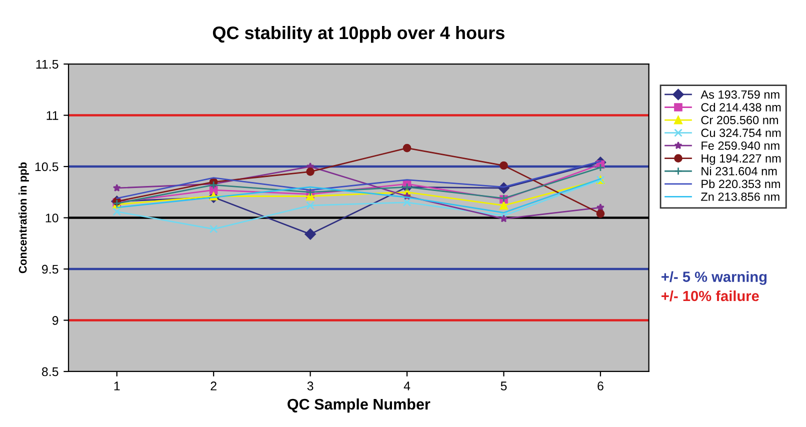 This screenshot has height=427, width=806. I want to click on x-tick-label: 1, so click(117, 386).